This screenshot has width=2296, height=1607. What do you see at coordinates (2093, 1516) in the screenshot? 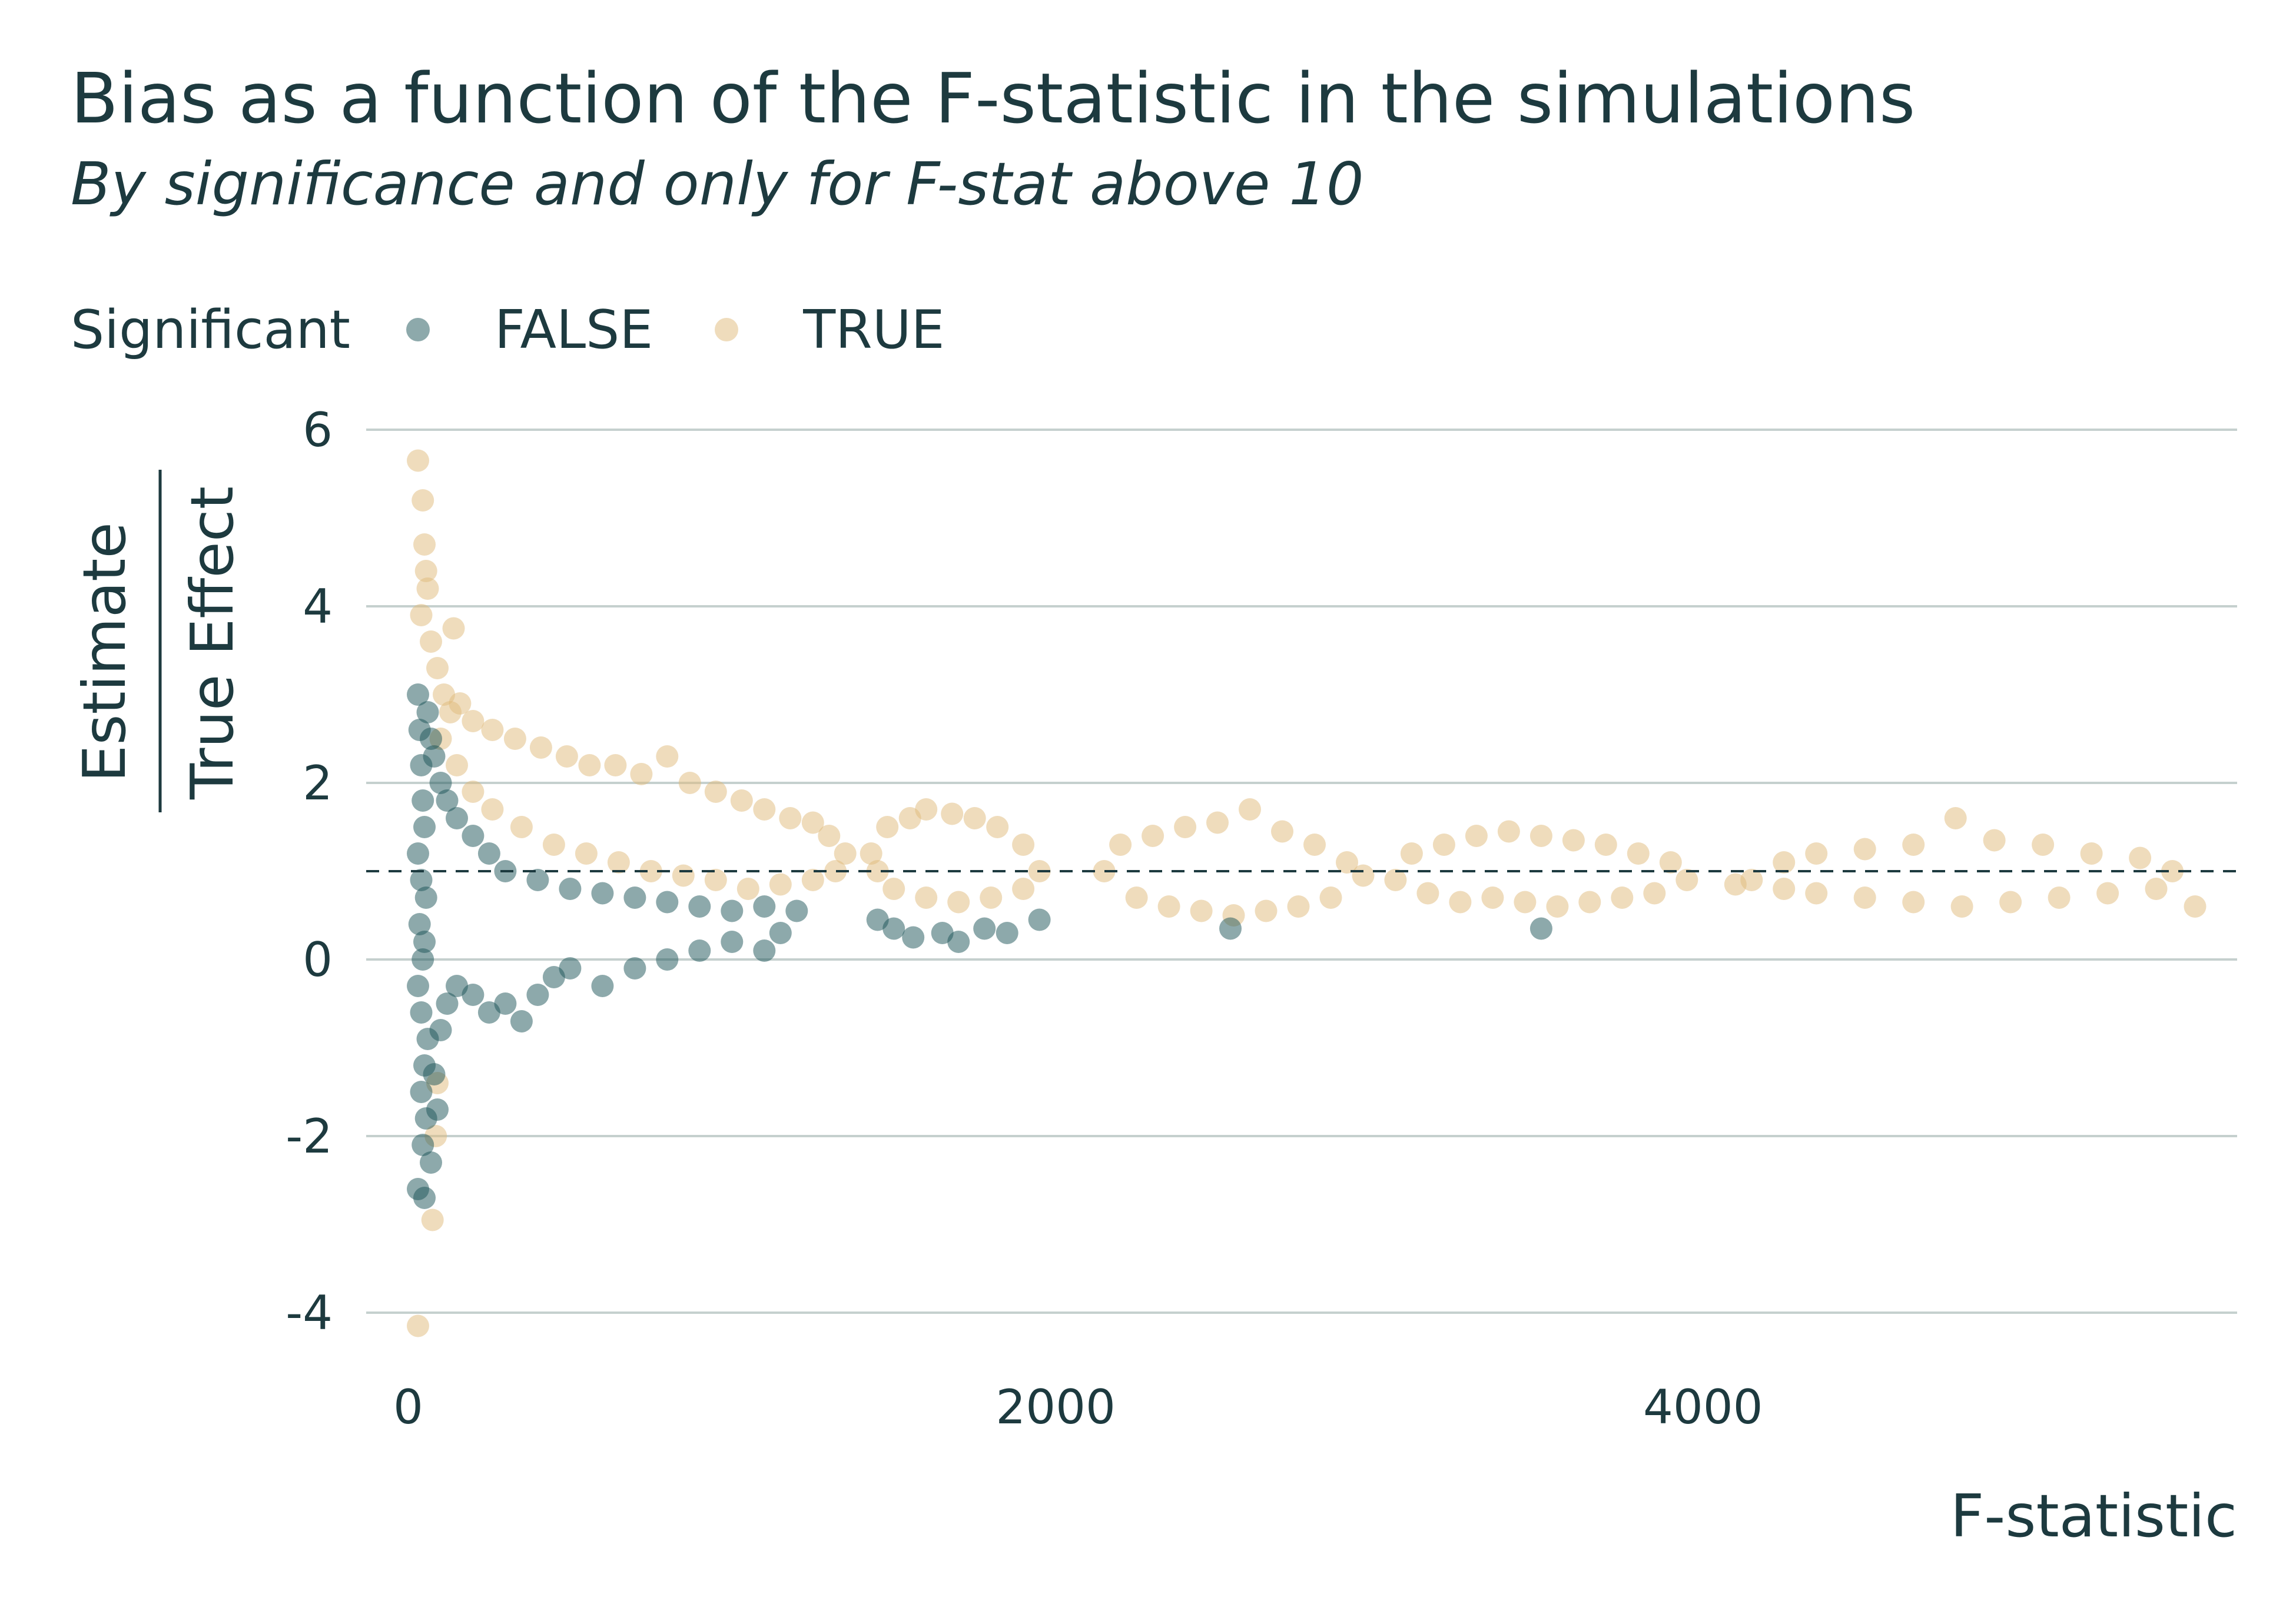
I see `x-axis-title: F-statistic` at bounding box center [2093, 1516].